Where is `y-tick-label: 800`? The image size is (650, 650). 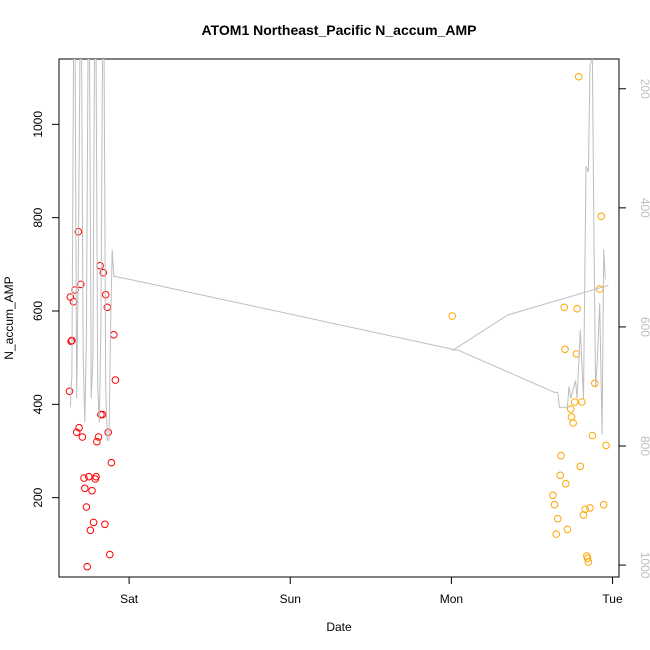
y-tick-label: 800 is located at coordinates (38, 217).